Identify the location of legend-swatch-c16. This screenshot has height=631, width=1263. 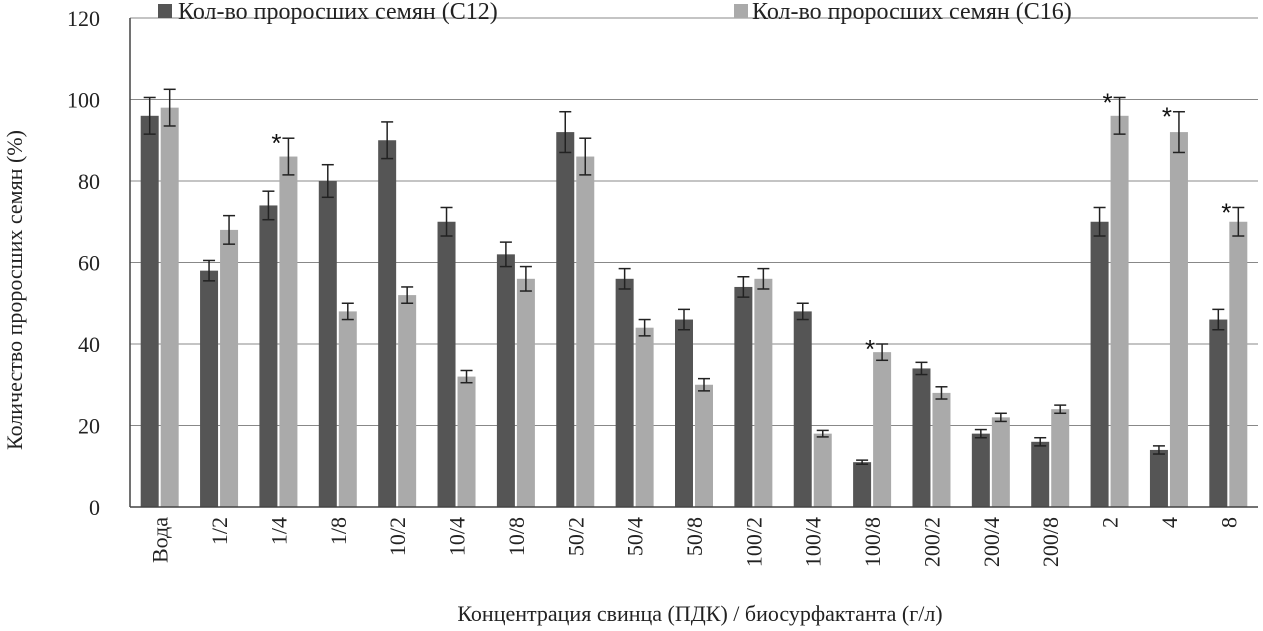
(741, 11).